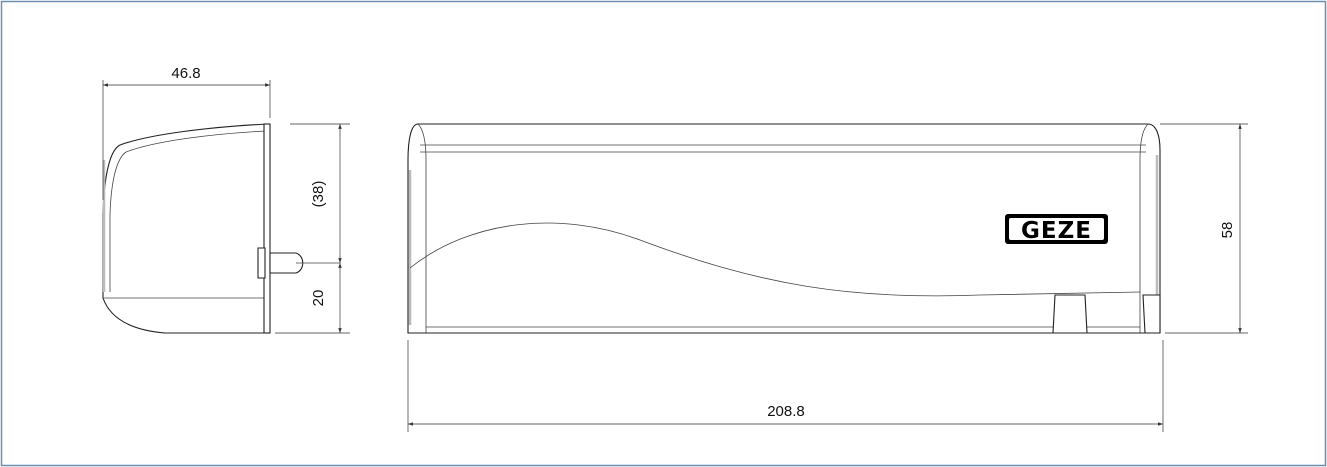 This screenshot has width=1327, height=467. What do you see at coordinates (785, 386) in the screenshot?
I see `front-length-dimension: 208.8` at bounding box center [785, 386].